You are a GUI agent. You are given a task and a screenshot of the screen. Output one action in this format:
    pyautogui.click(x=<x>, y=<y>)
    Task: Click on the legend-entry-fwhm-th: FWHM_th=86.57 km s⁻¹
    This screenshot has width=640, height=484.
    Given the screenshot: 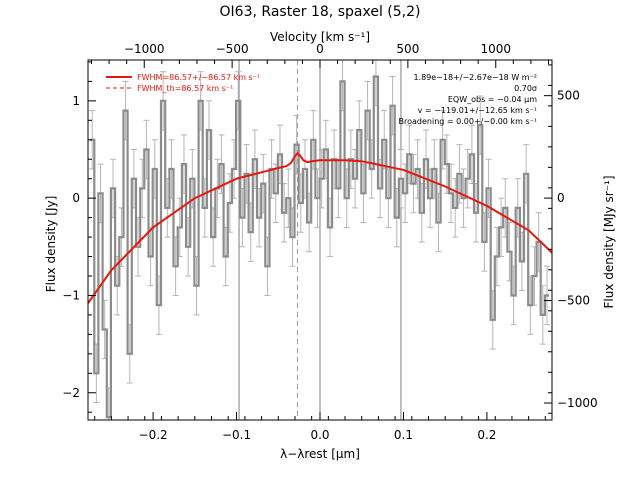 What is the action you would take?
    pyautogui.click(x=185, y=88)
    